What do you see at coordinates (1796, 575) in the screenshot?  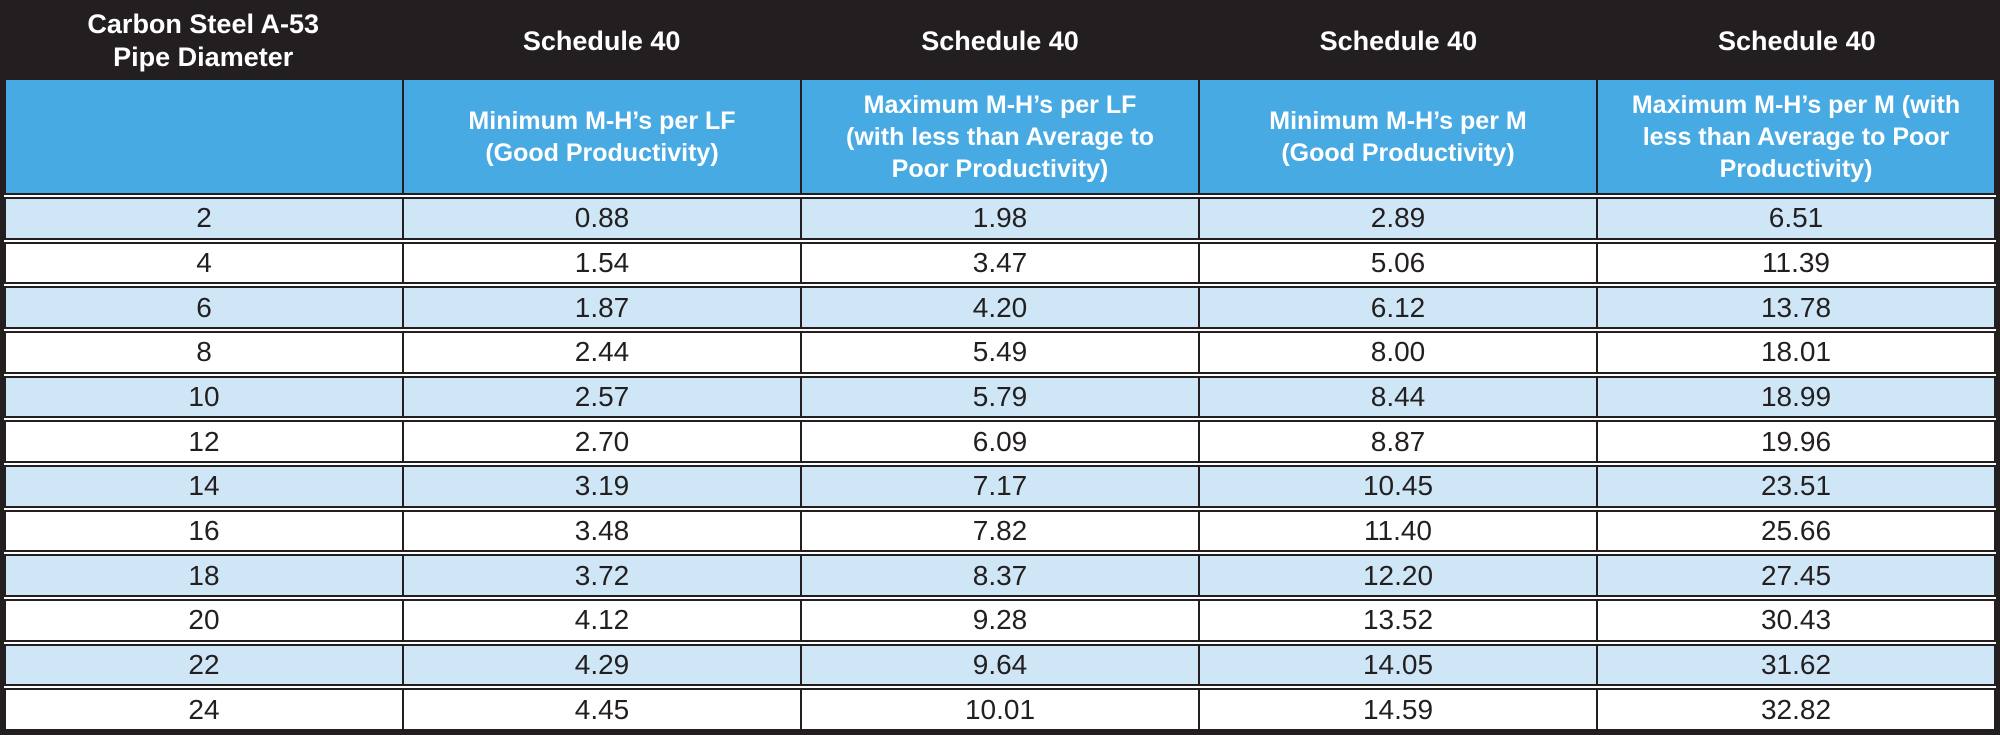 I see `cell-value: 27.45` at bounding box center [1796, 575].